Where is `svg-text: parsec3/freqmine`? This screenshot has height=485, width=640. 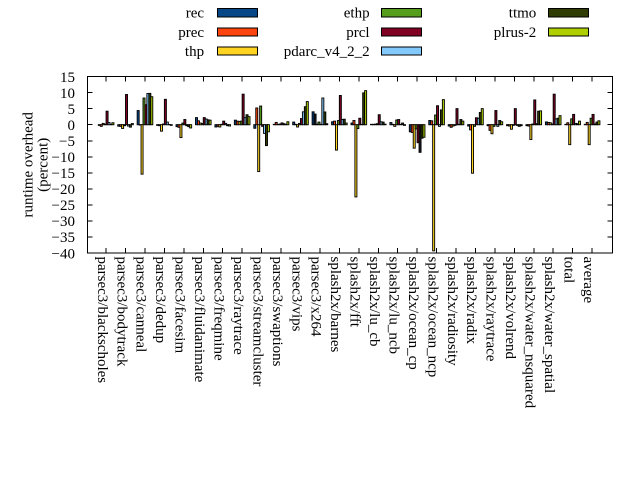
svg-text: parsec3/freqmine is located at coordinates (218, 309).